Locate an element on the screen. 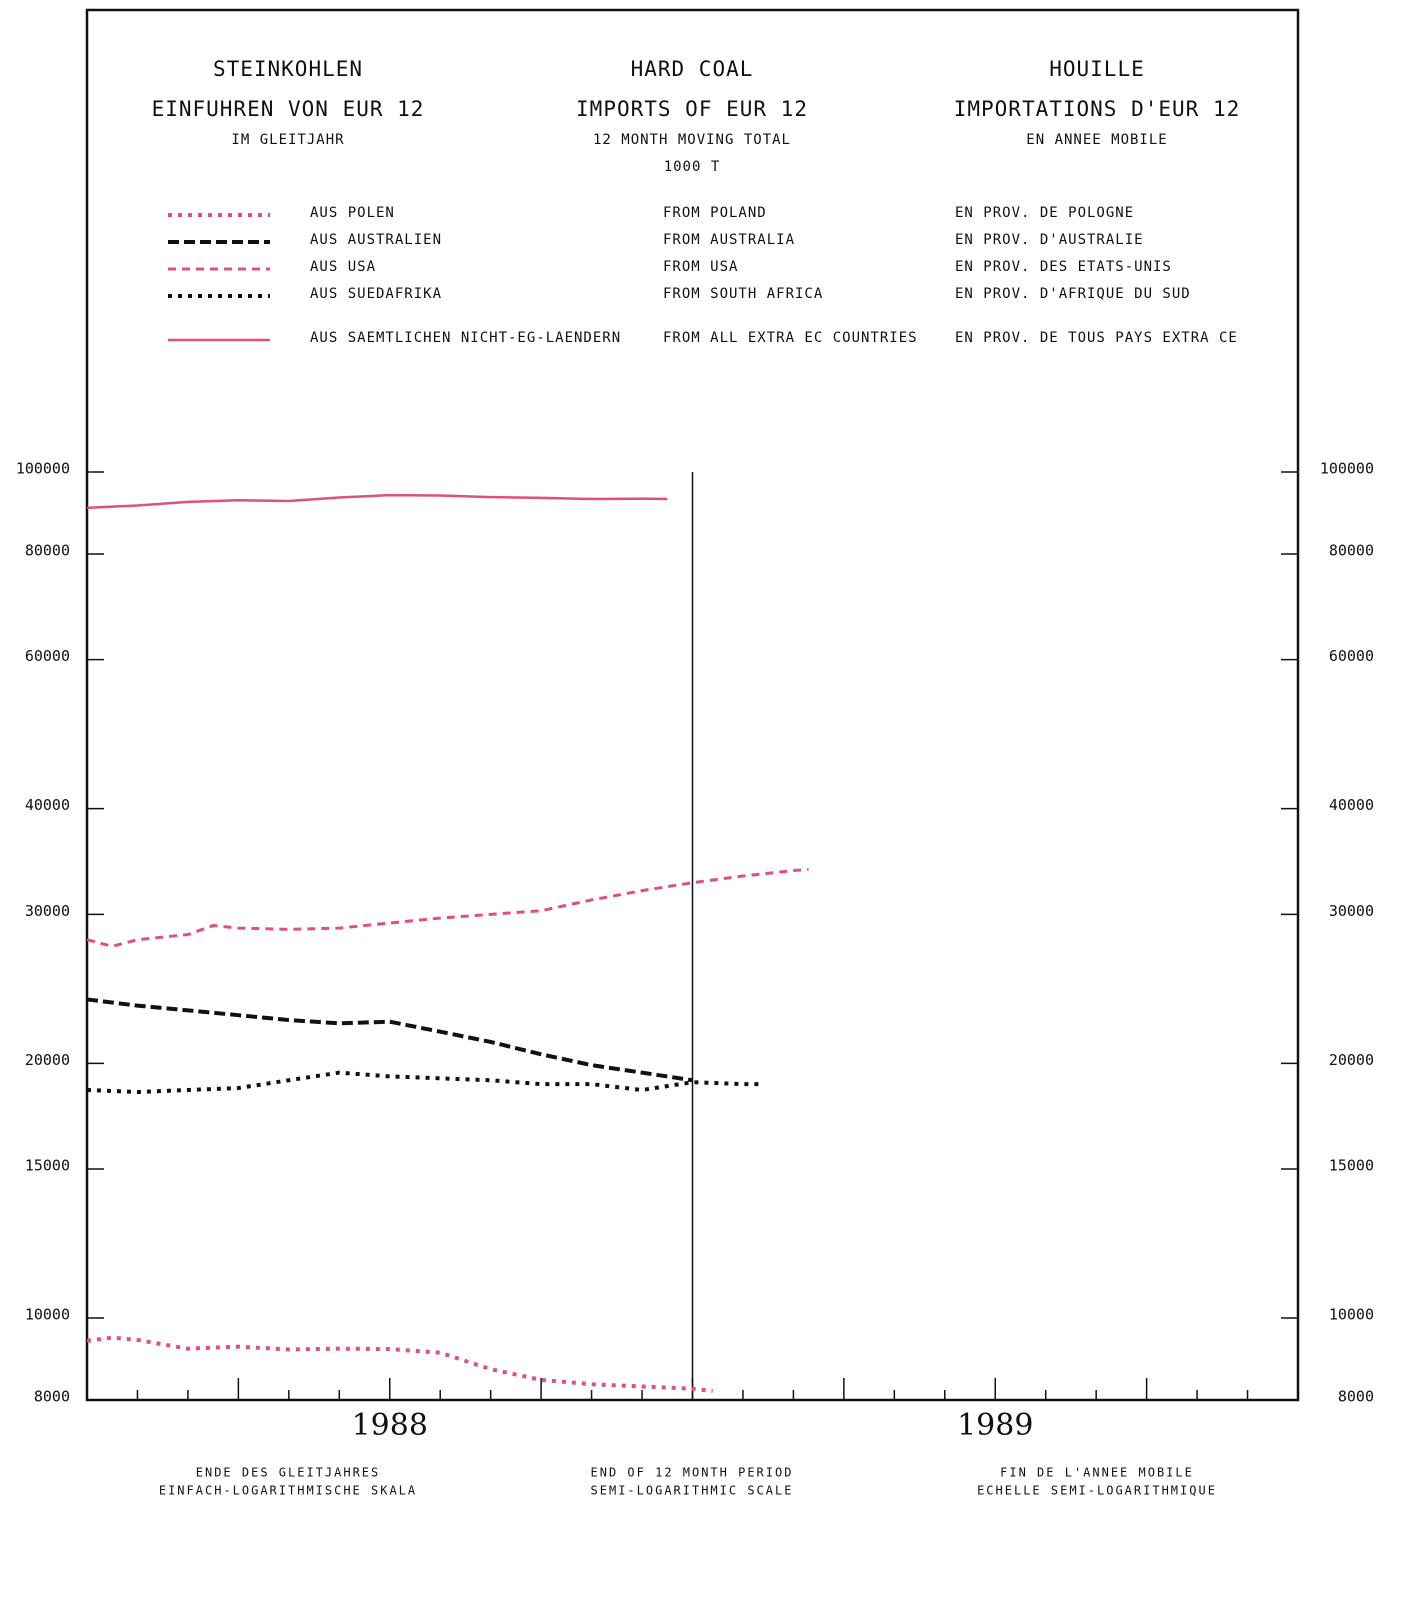 Image resolution: width=1424 pixels, height=1618 pixels. legend-label: FROM AUSTRALIA is located at coordinates (729, 240).